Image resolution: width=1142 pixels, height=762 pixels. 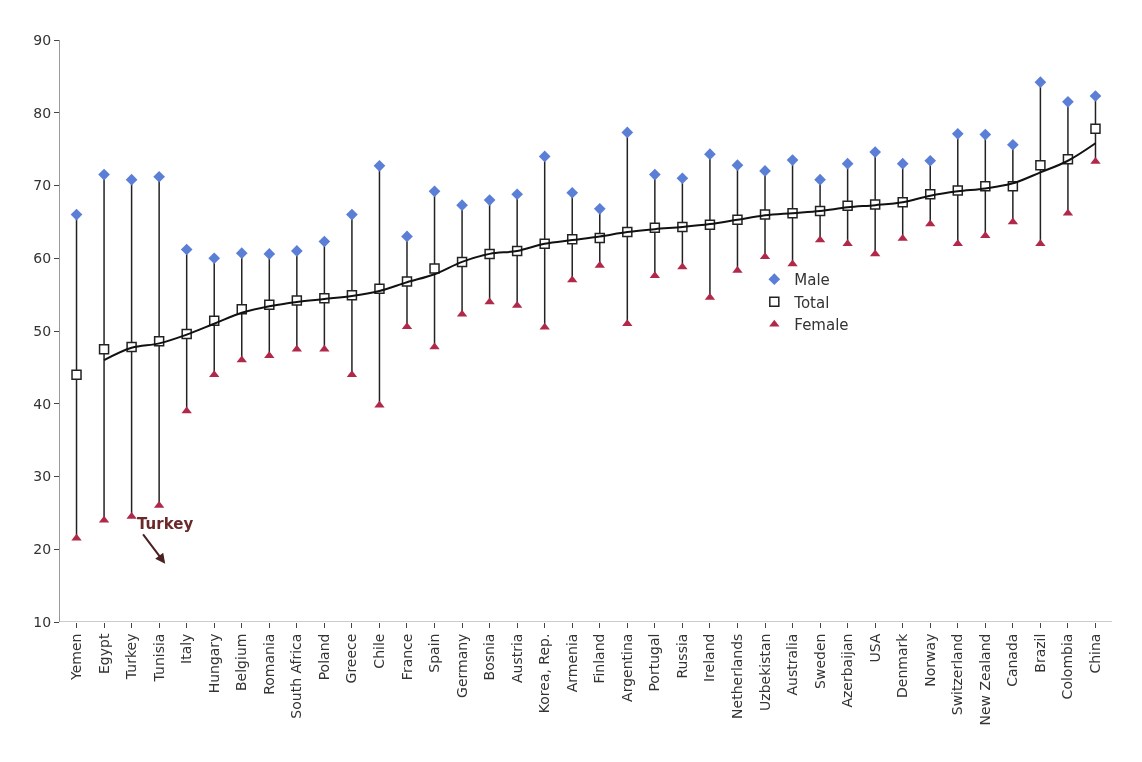 What do you see at coordinates (131, 657) in the screenshot?
I see `x-tick-label: Turkey` at bounding box center [131, 657].